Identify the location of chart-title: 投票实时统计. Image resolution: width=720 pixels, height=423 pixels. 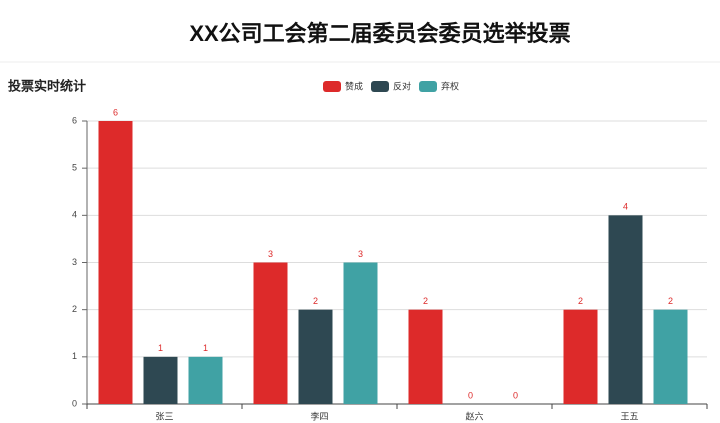
(47, 85).